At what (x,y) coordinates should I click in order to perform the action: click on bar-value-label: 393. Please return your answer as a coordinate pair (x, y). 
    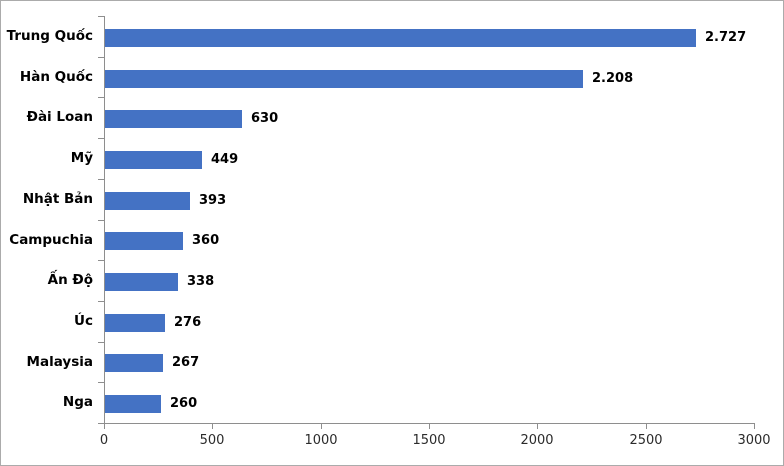
    Looking at the image, I should click on (213, 200).